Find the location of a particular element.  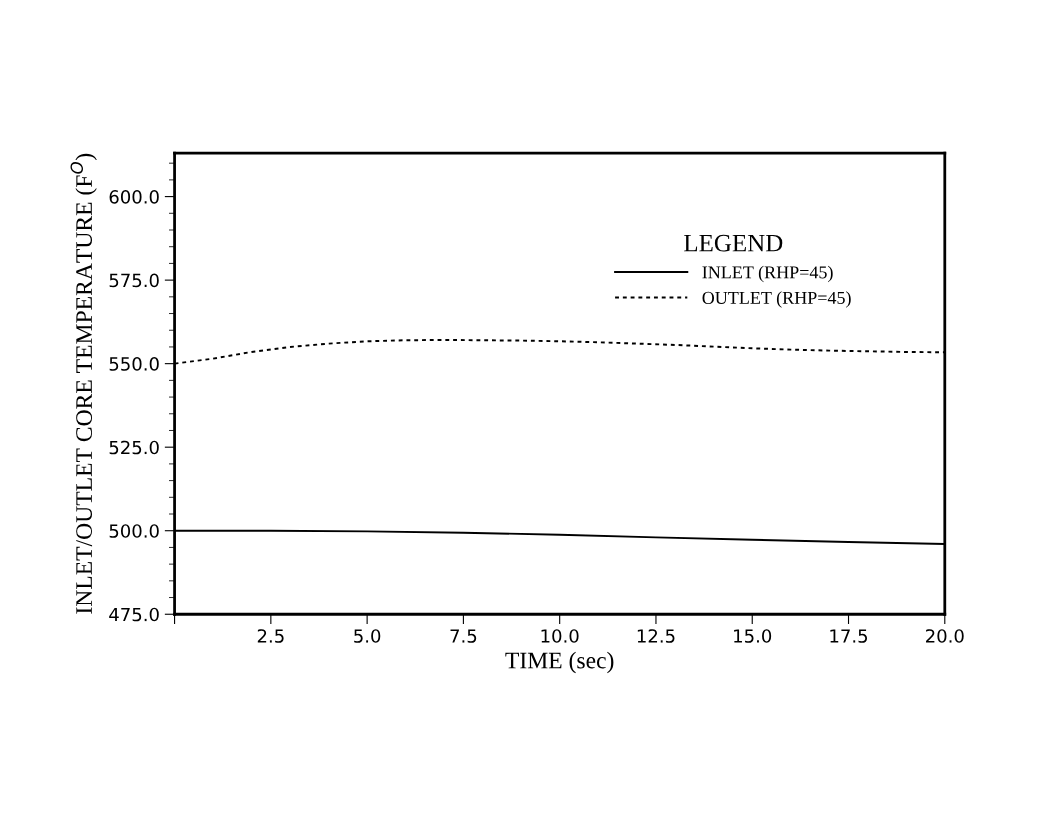

y-tick-label: 475.0 is located at coordinates (134, 614).